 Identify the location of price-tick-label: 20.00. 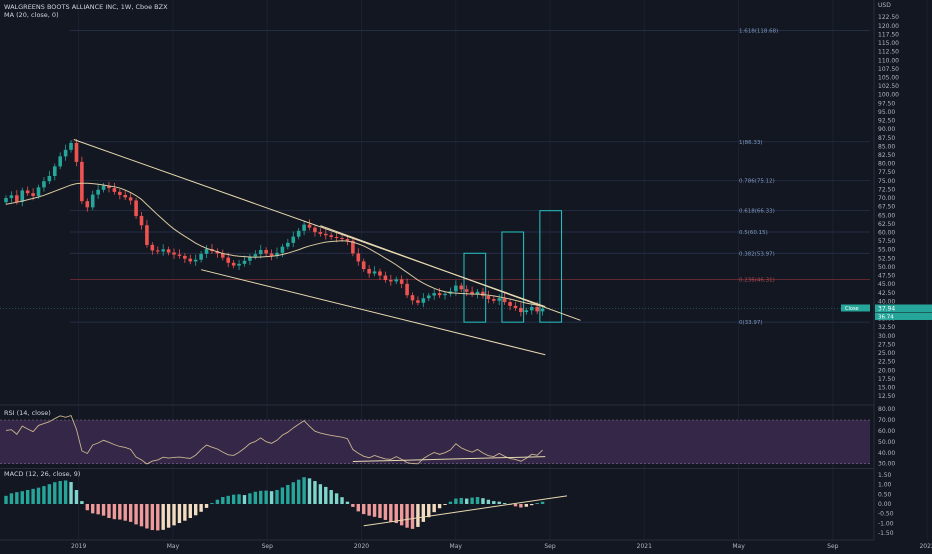
(886, 370).